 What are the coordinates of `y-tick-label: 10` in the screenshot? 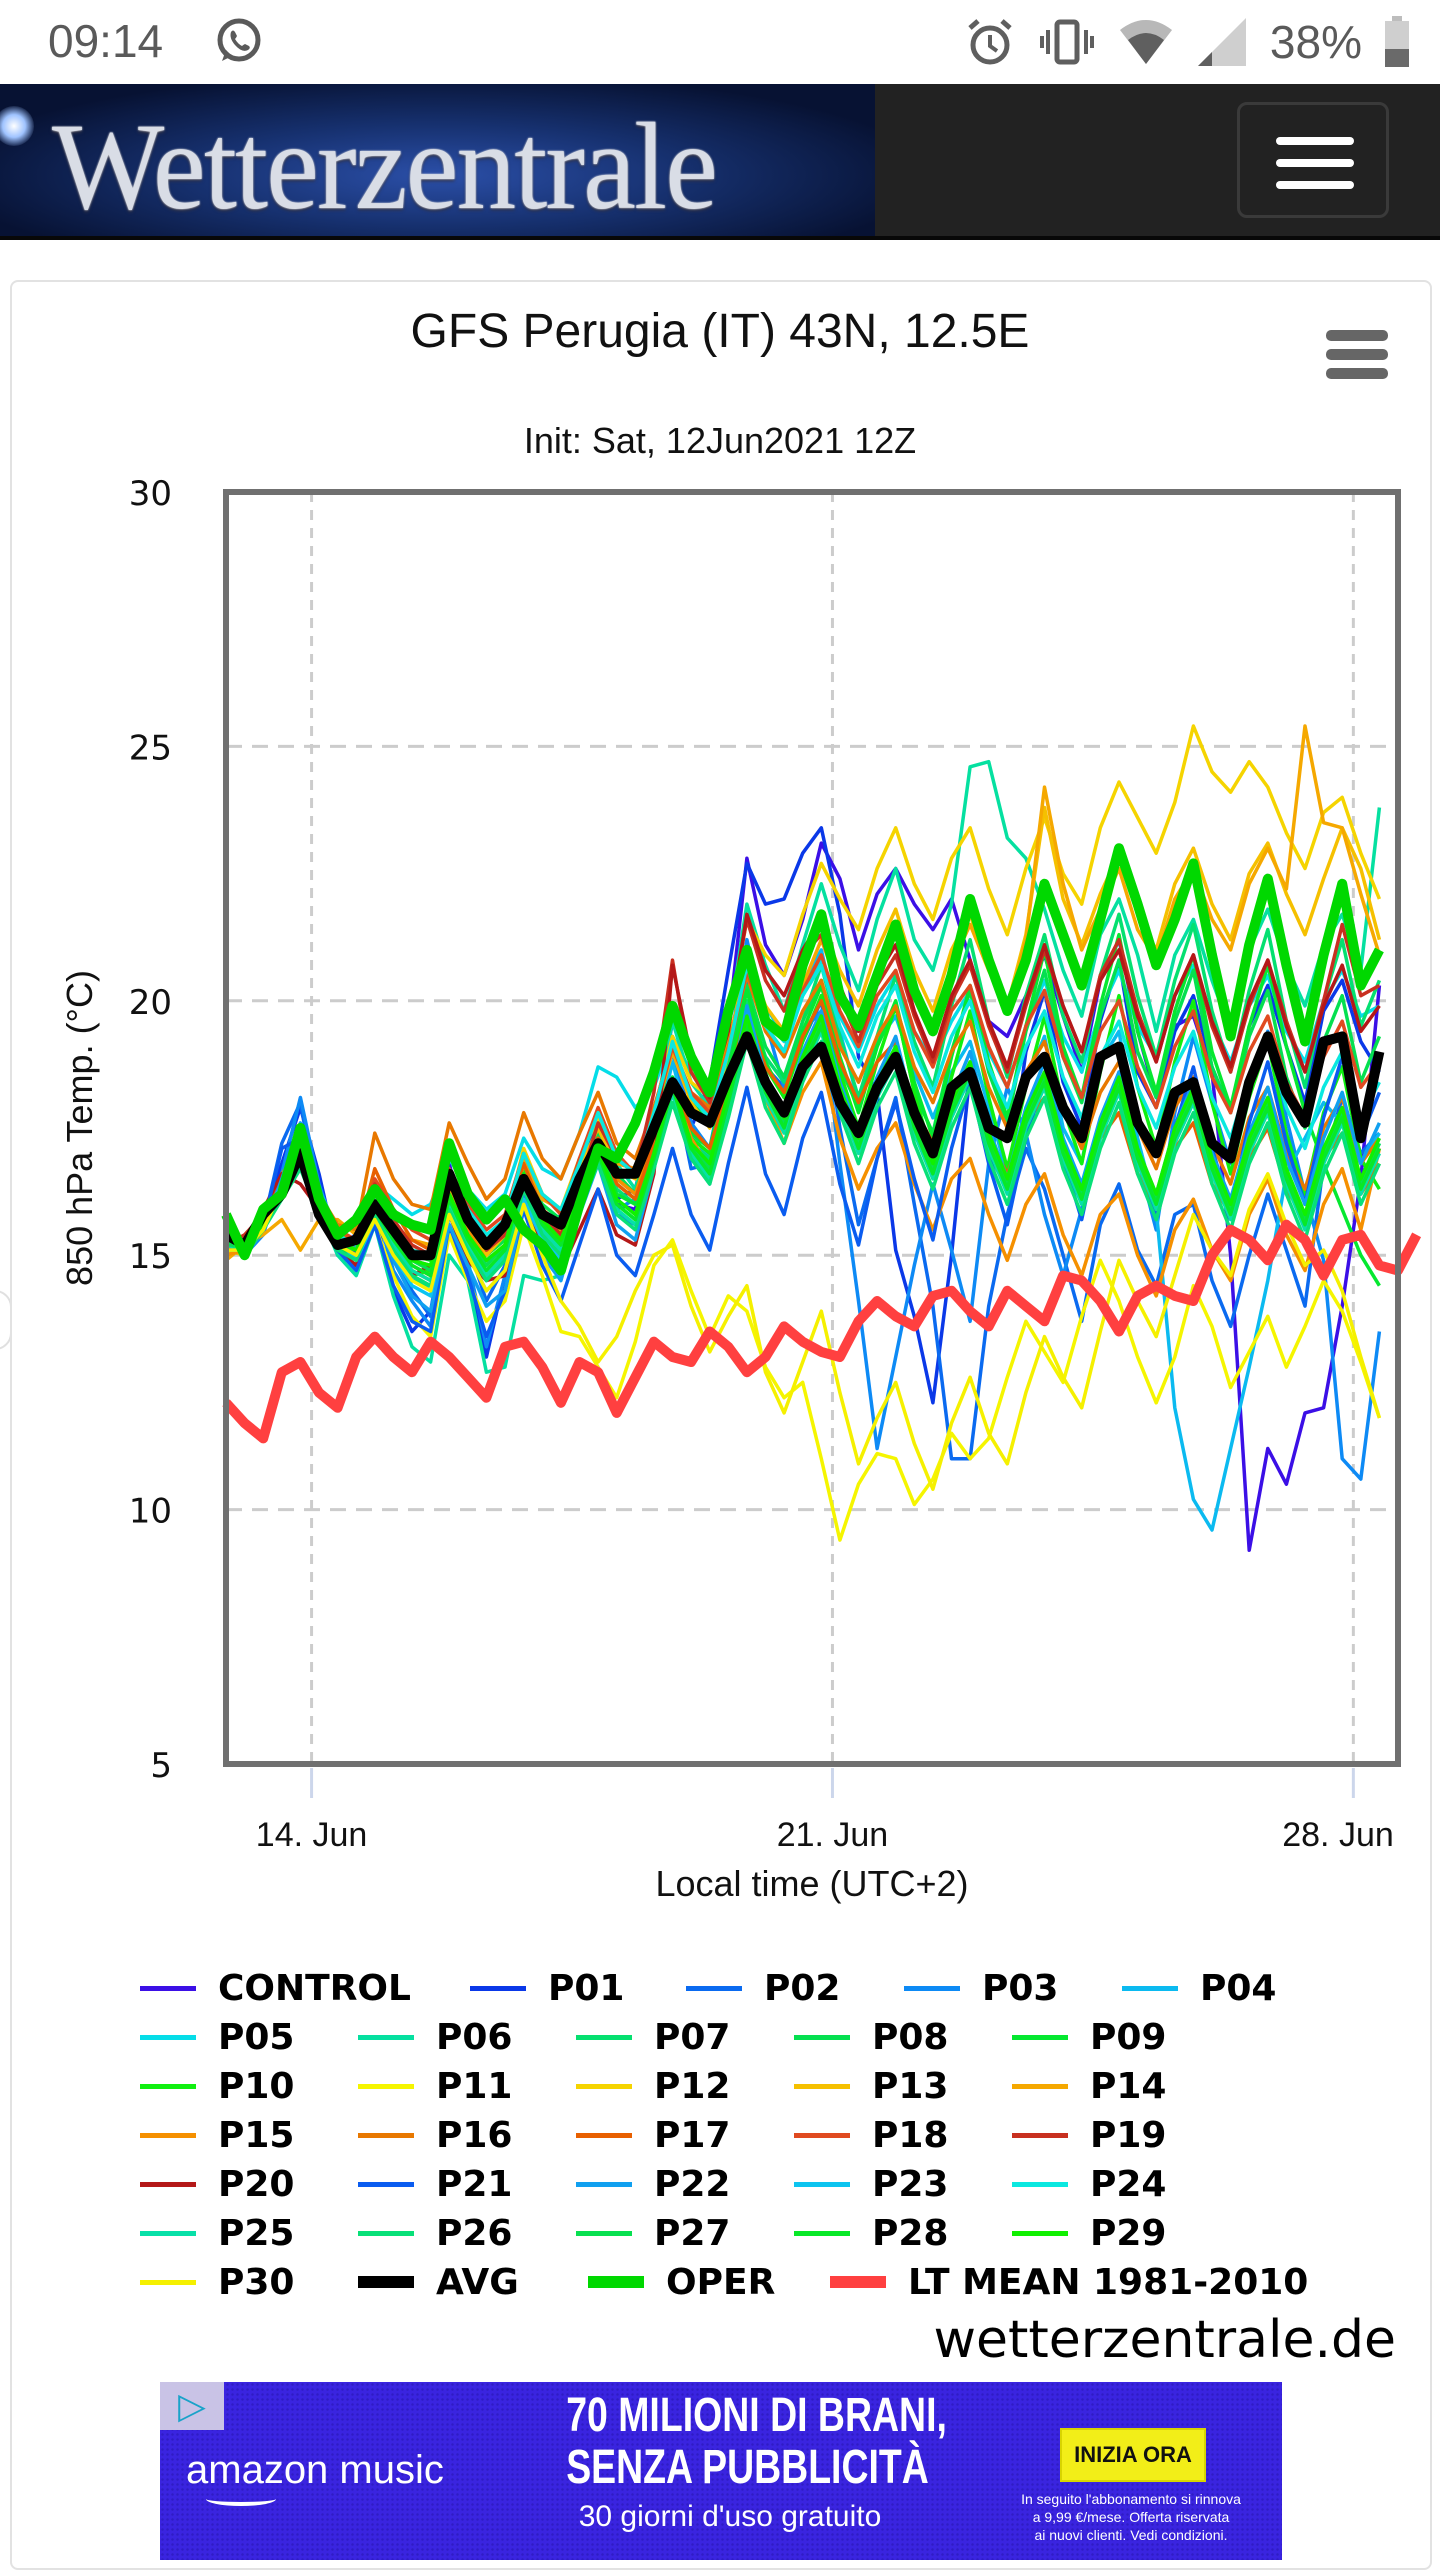 It's located at (150, 1512).